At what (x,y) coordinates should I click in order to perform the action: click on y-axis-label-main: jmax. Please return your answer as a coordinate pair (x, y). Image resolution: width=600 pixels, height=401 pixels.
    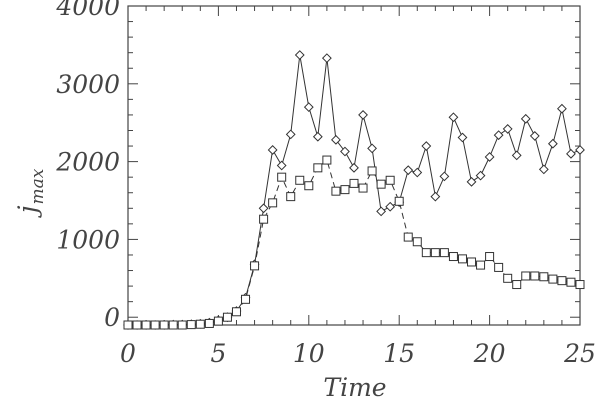
    Looking at the image, I should click on (30, 193).